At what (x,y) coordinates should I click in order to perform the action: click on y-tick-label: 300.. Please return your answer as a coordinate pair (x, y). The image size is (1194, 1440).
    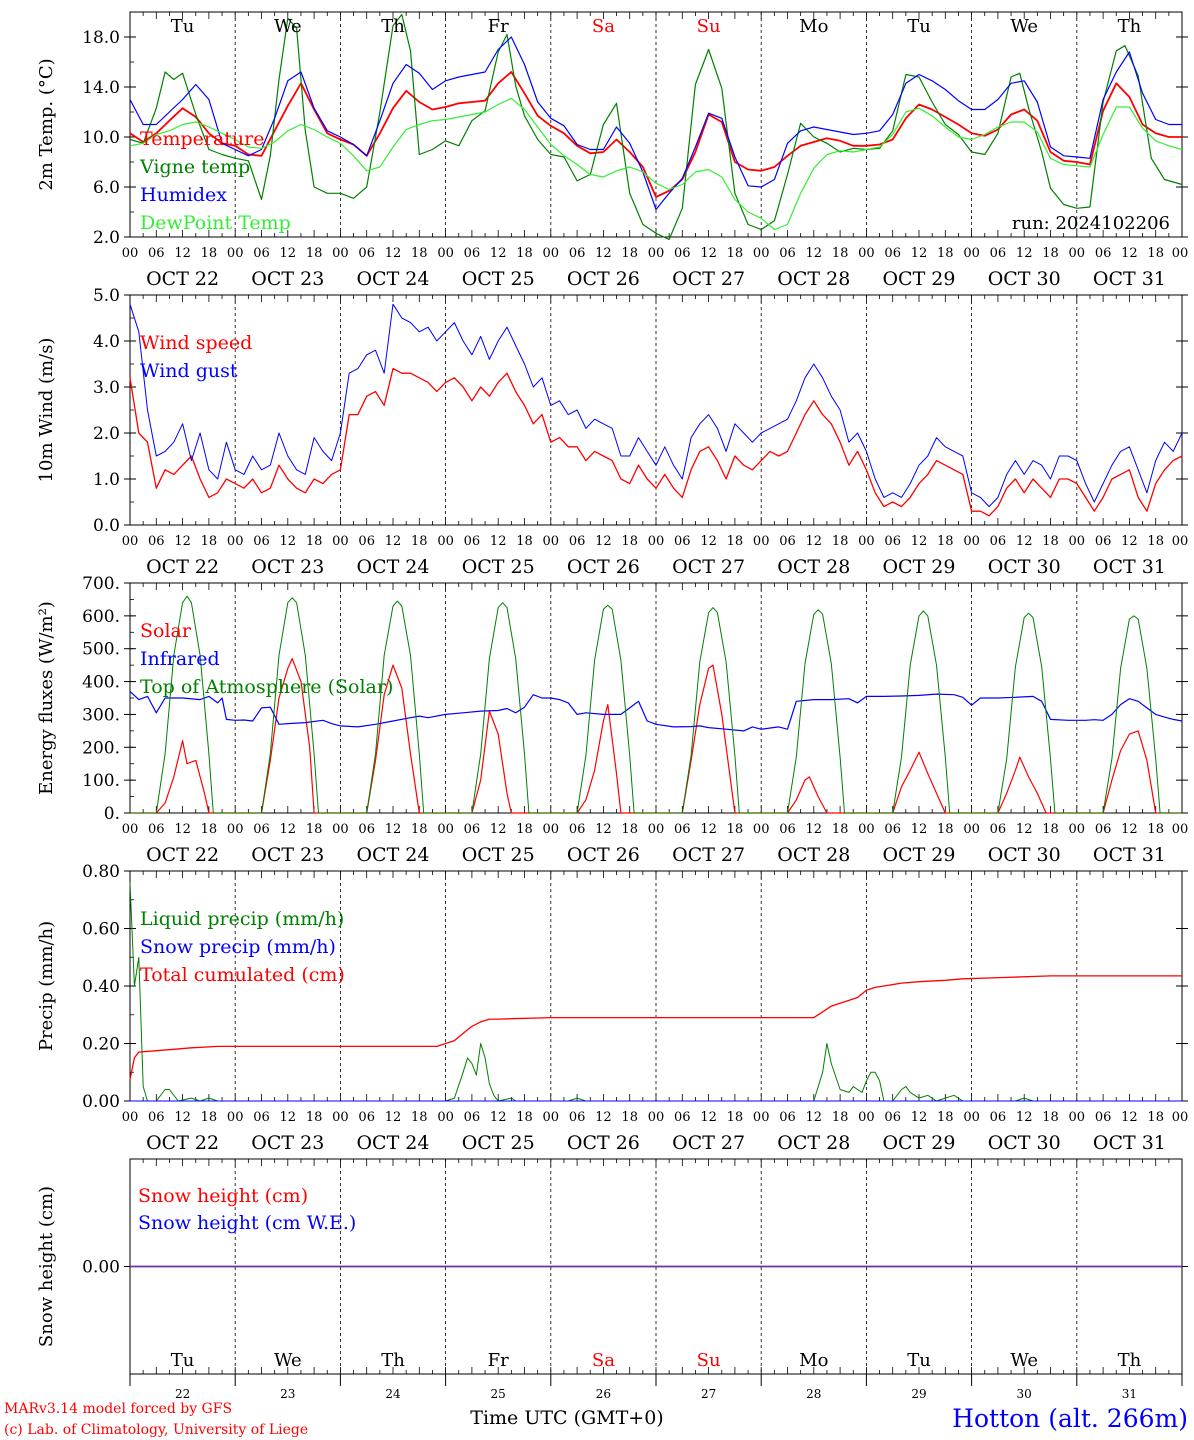
    Looking at the image, I should click on (101, 715).